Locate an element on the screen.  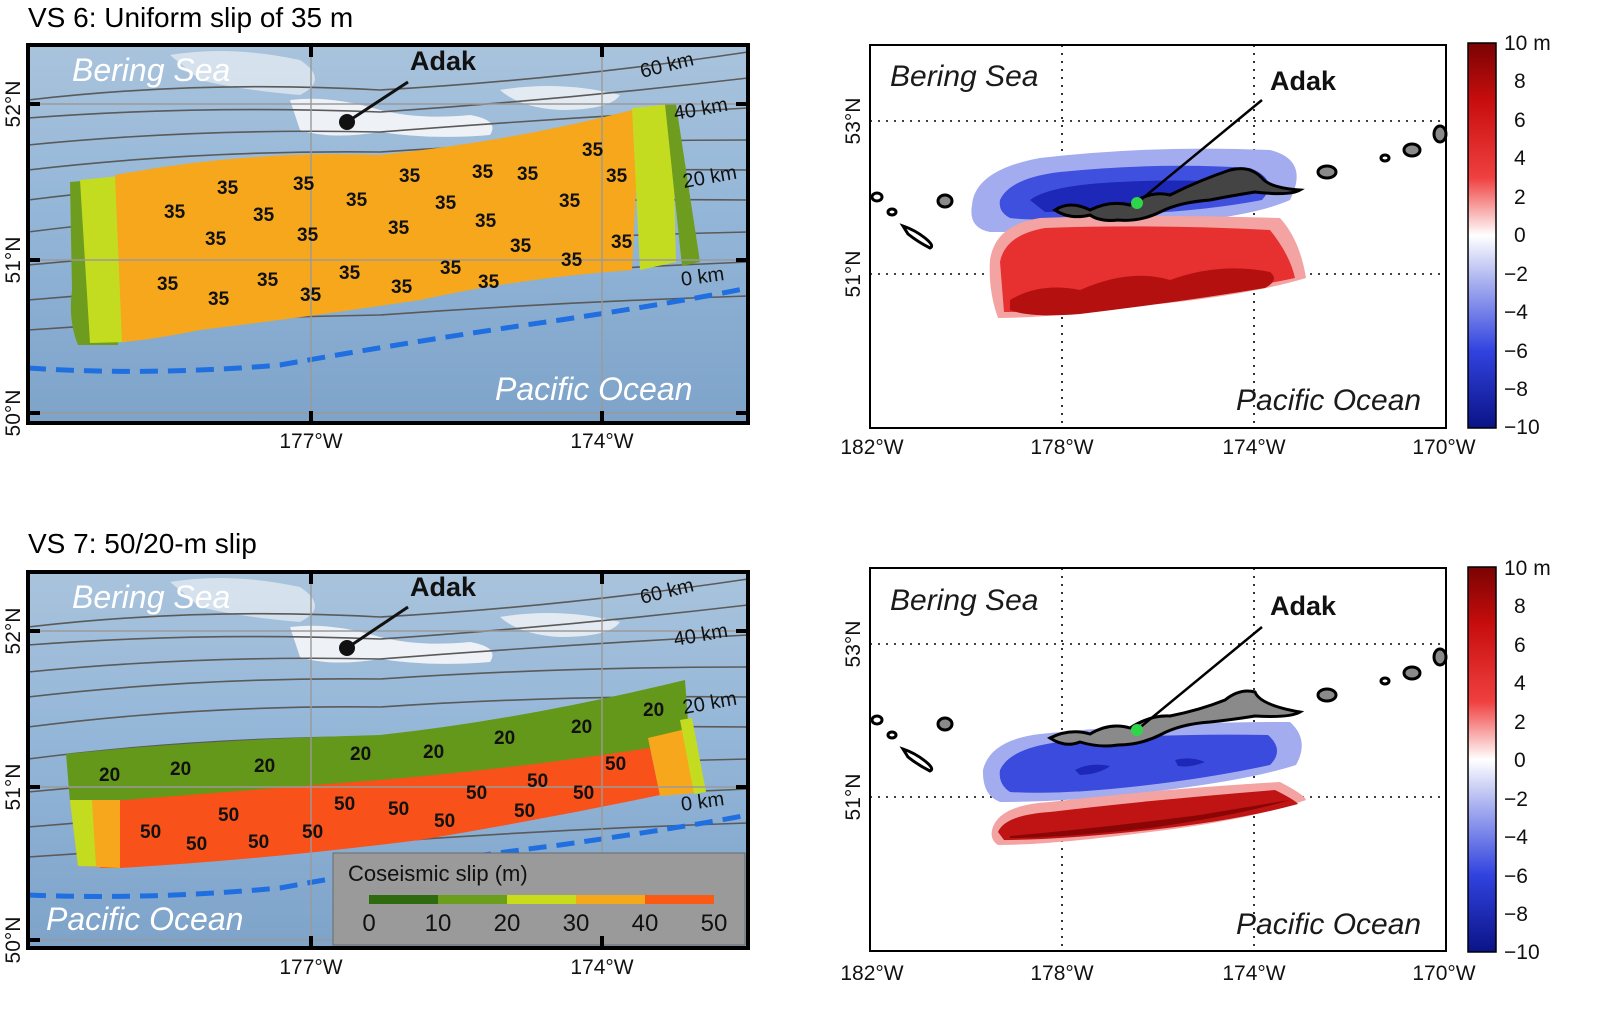
lat-tick-52: 52°N is located at coordinates (13, 631).